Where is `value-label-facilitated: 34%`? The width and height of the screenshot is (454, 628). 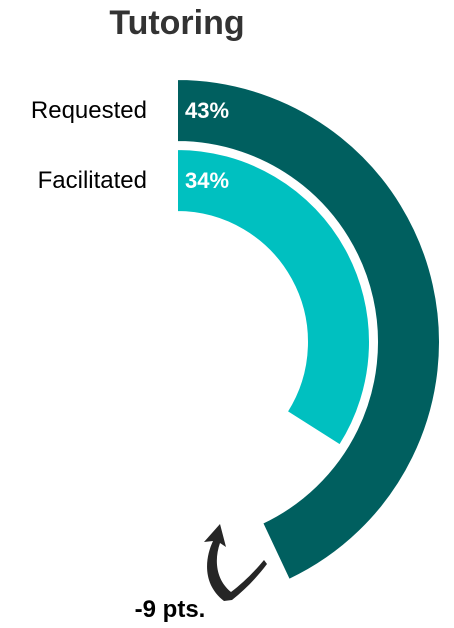
value-label-facilitated: 34% is located at coordinates (207, 180).